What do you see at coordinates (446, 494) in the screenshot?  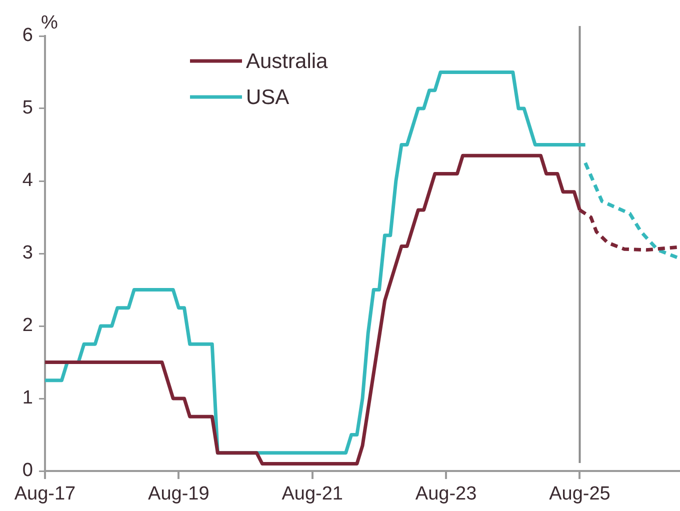 I see `x-tick-label: Aug-23` at bounding box center [446, 494].